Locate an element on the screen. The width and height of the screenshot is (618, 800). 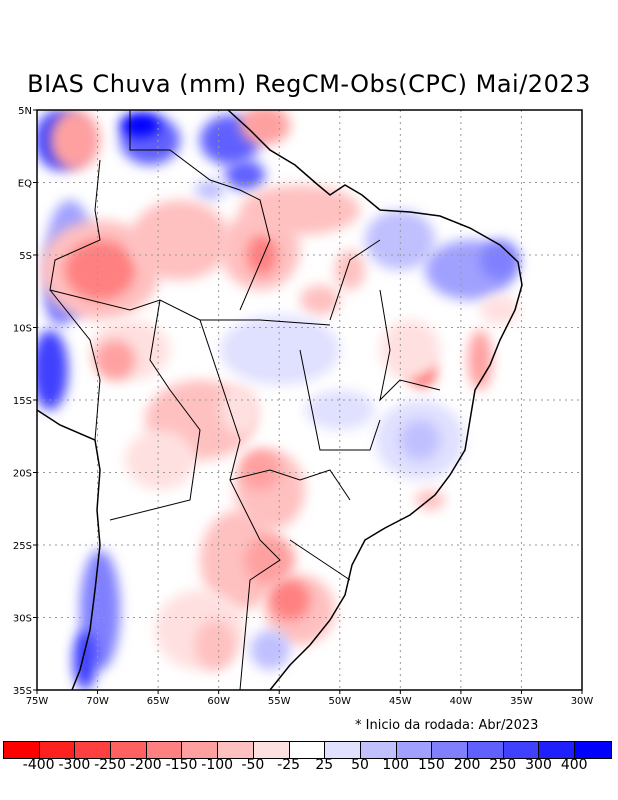
lat-tick-label: 30S is located at coordinates (22, 619).